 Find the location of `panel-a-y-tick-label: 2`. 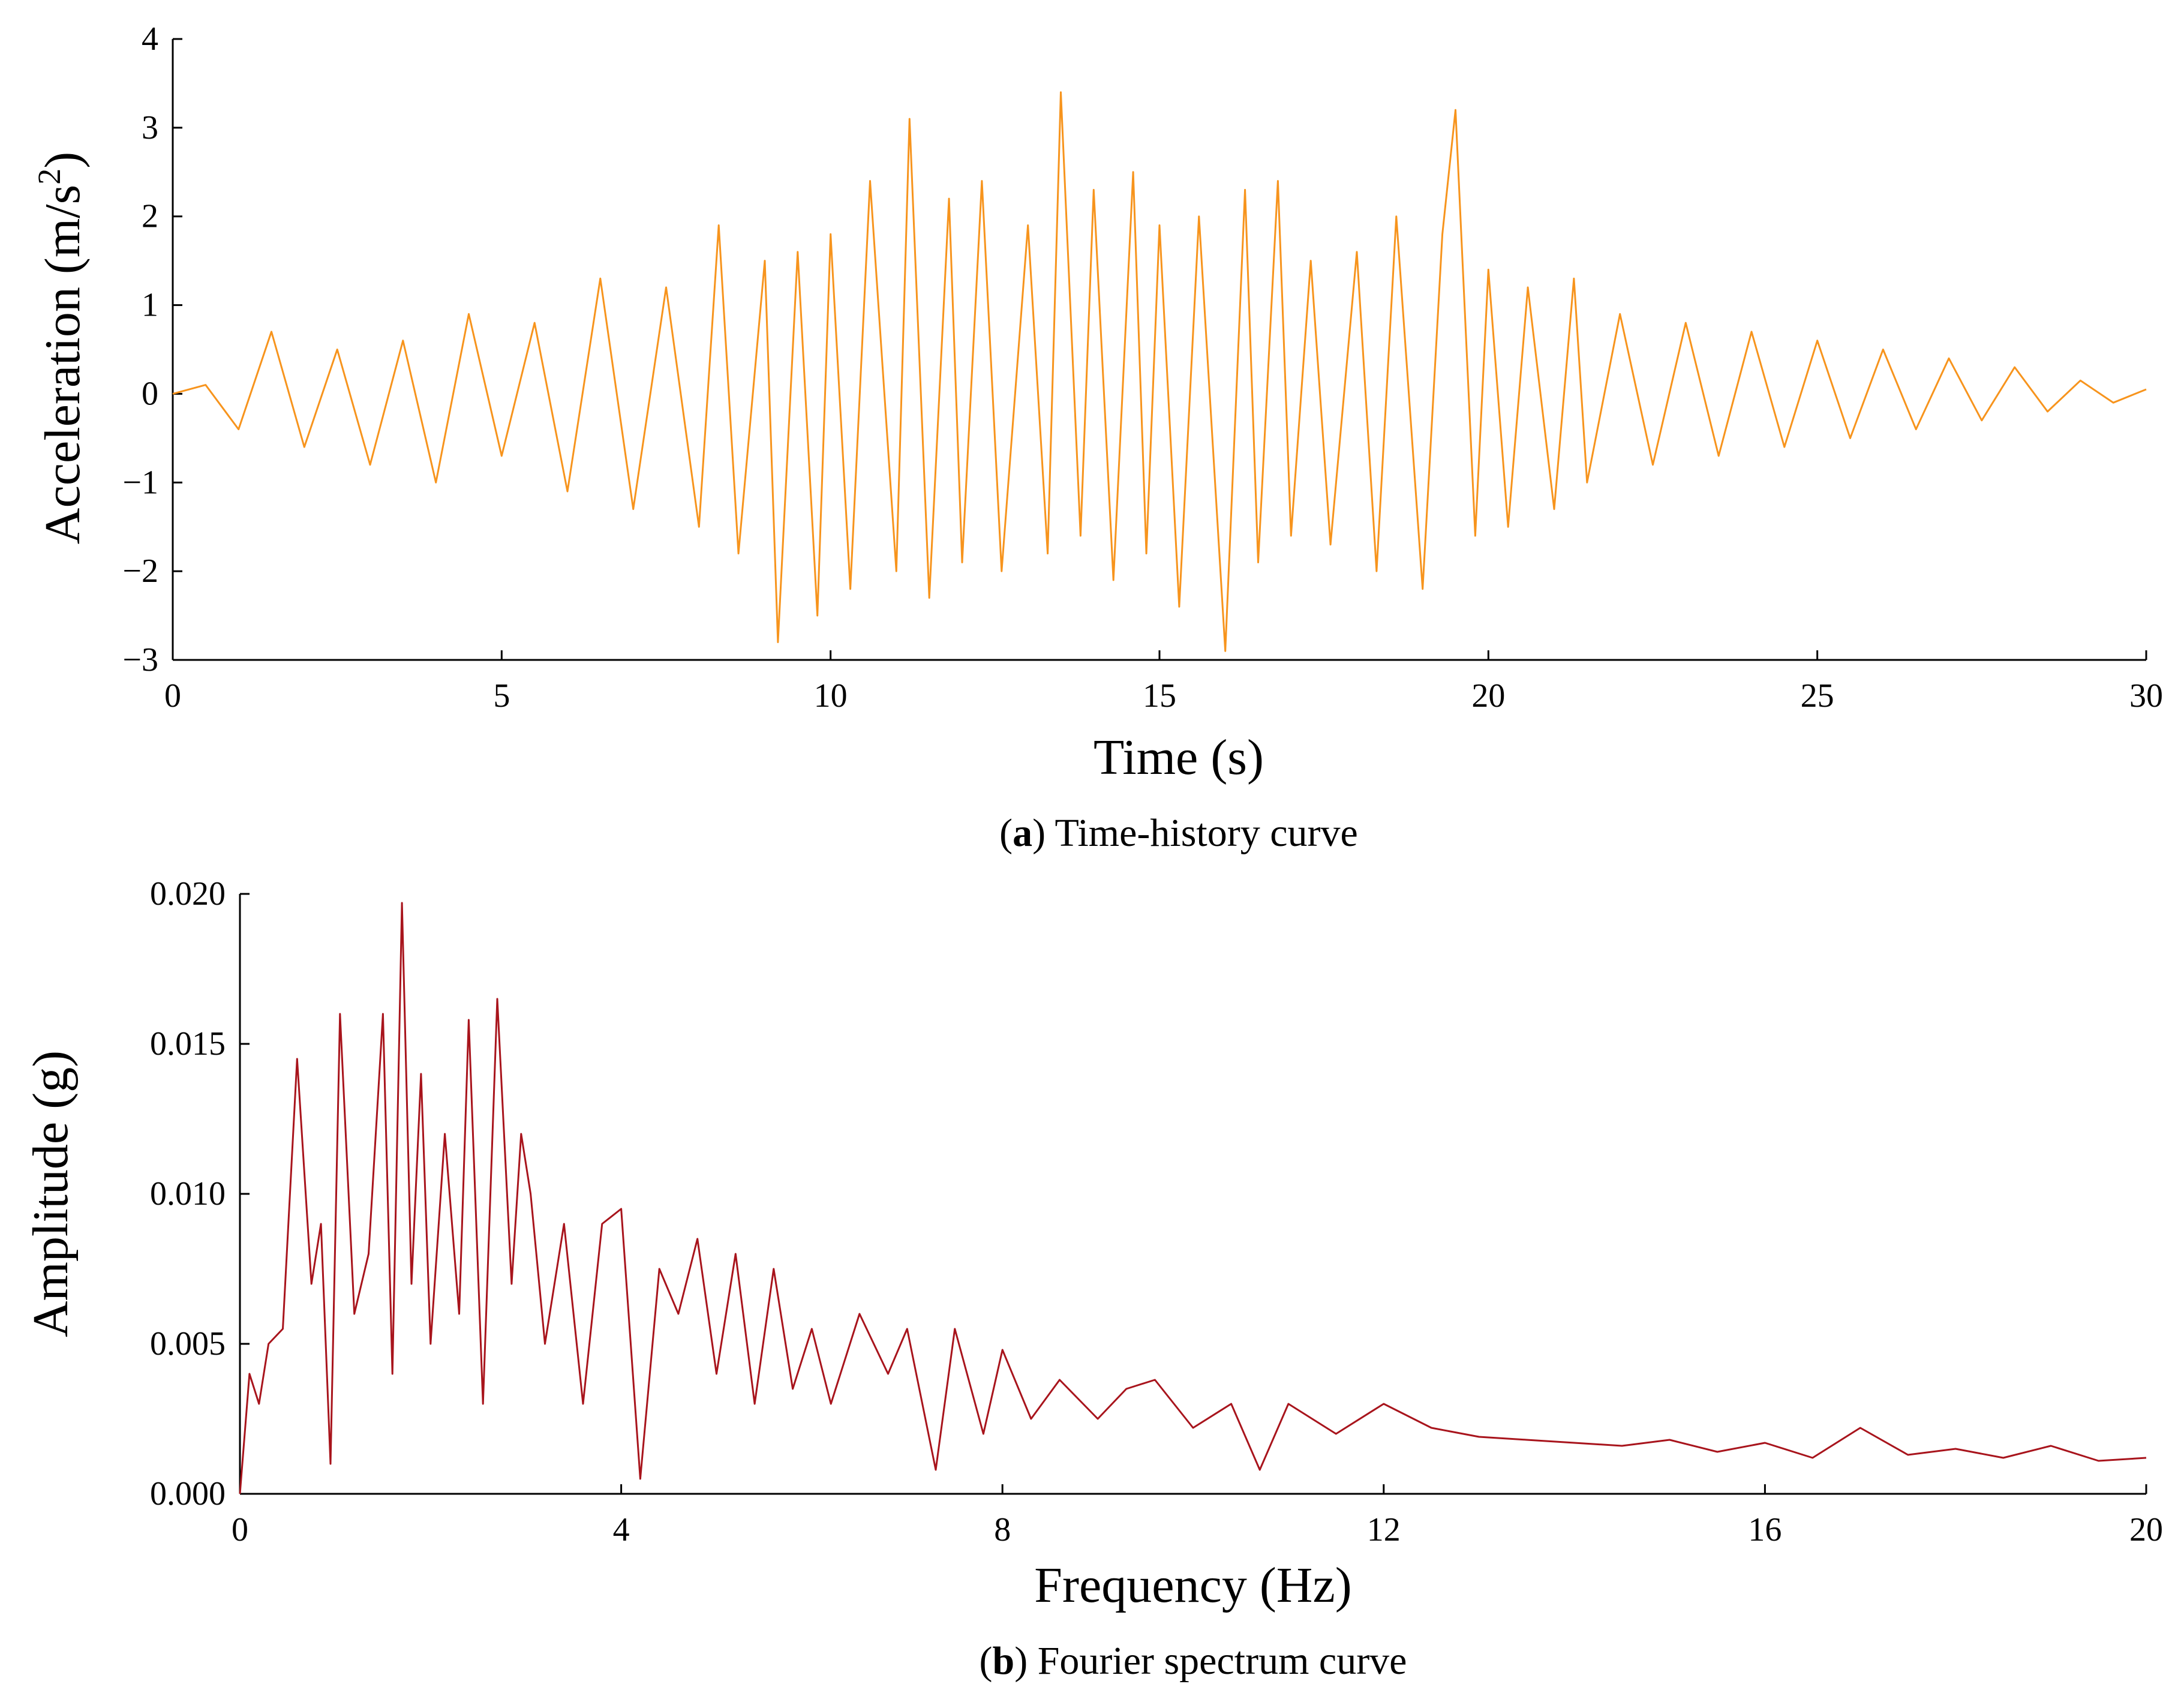

panel-a-y-tick-label: 2 is located at coordinates (150, 216).